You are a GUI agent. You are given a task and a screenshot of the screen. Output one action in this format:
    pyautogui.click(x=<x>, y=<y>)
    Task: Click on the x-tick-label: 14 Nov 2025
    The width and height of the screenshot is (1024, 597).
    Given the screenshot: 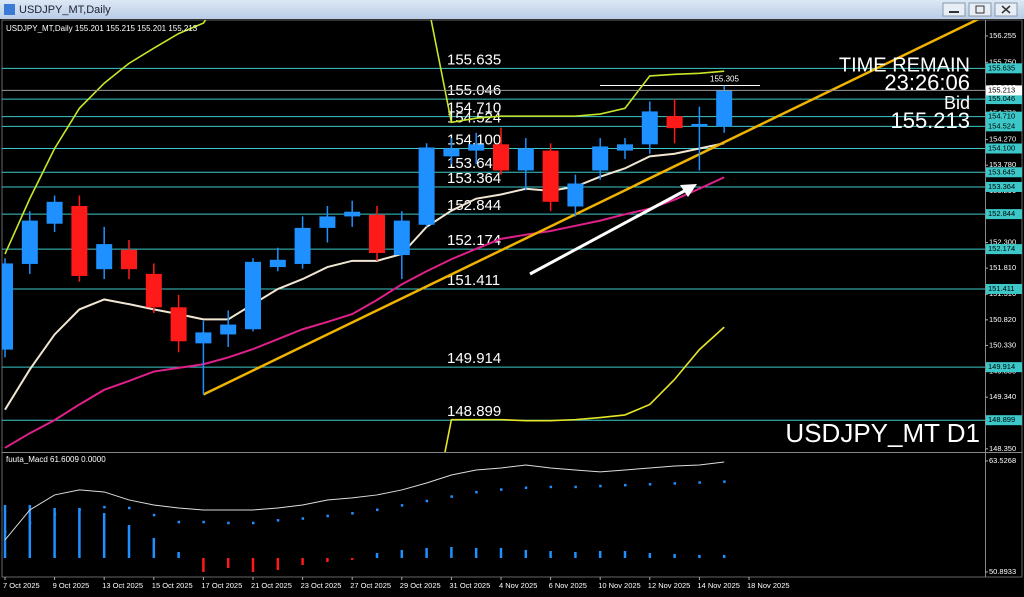 What is the action you would take?
    pyautogui.click(x=718, y=585)
    